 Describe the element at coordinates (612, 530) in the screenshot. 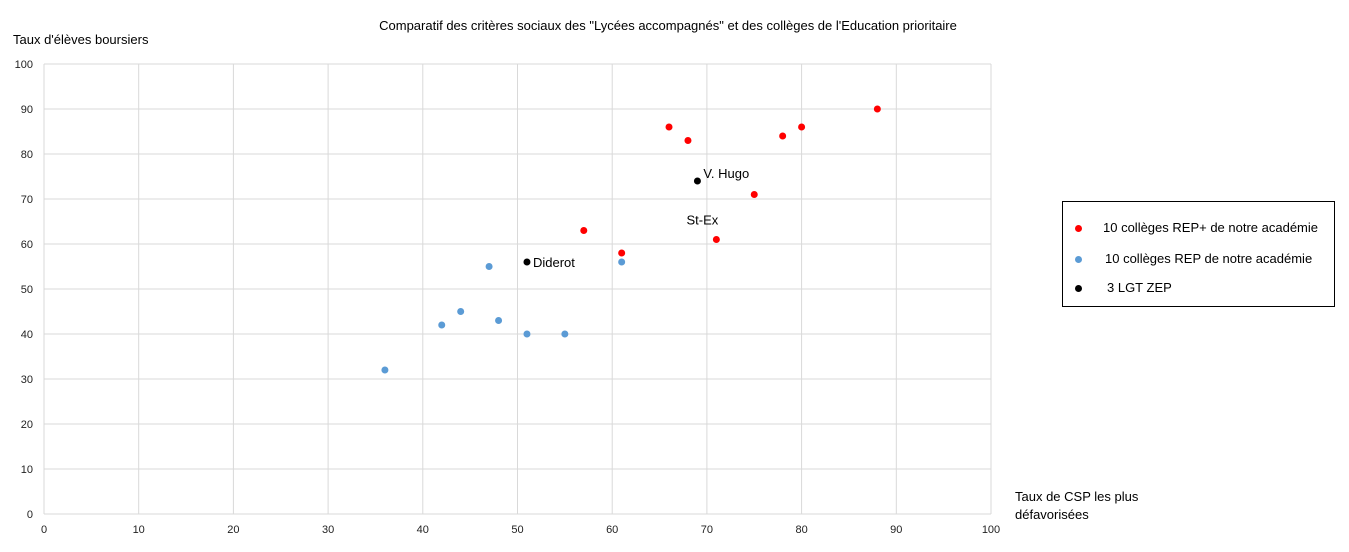

I see `x-tick-label: 60` at that location.